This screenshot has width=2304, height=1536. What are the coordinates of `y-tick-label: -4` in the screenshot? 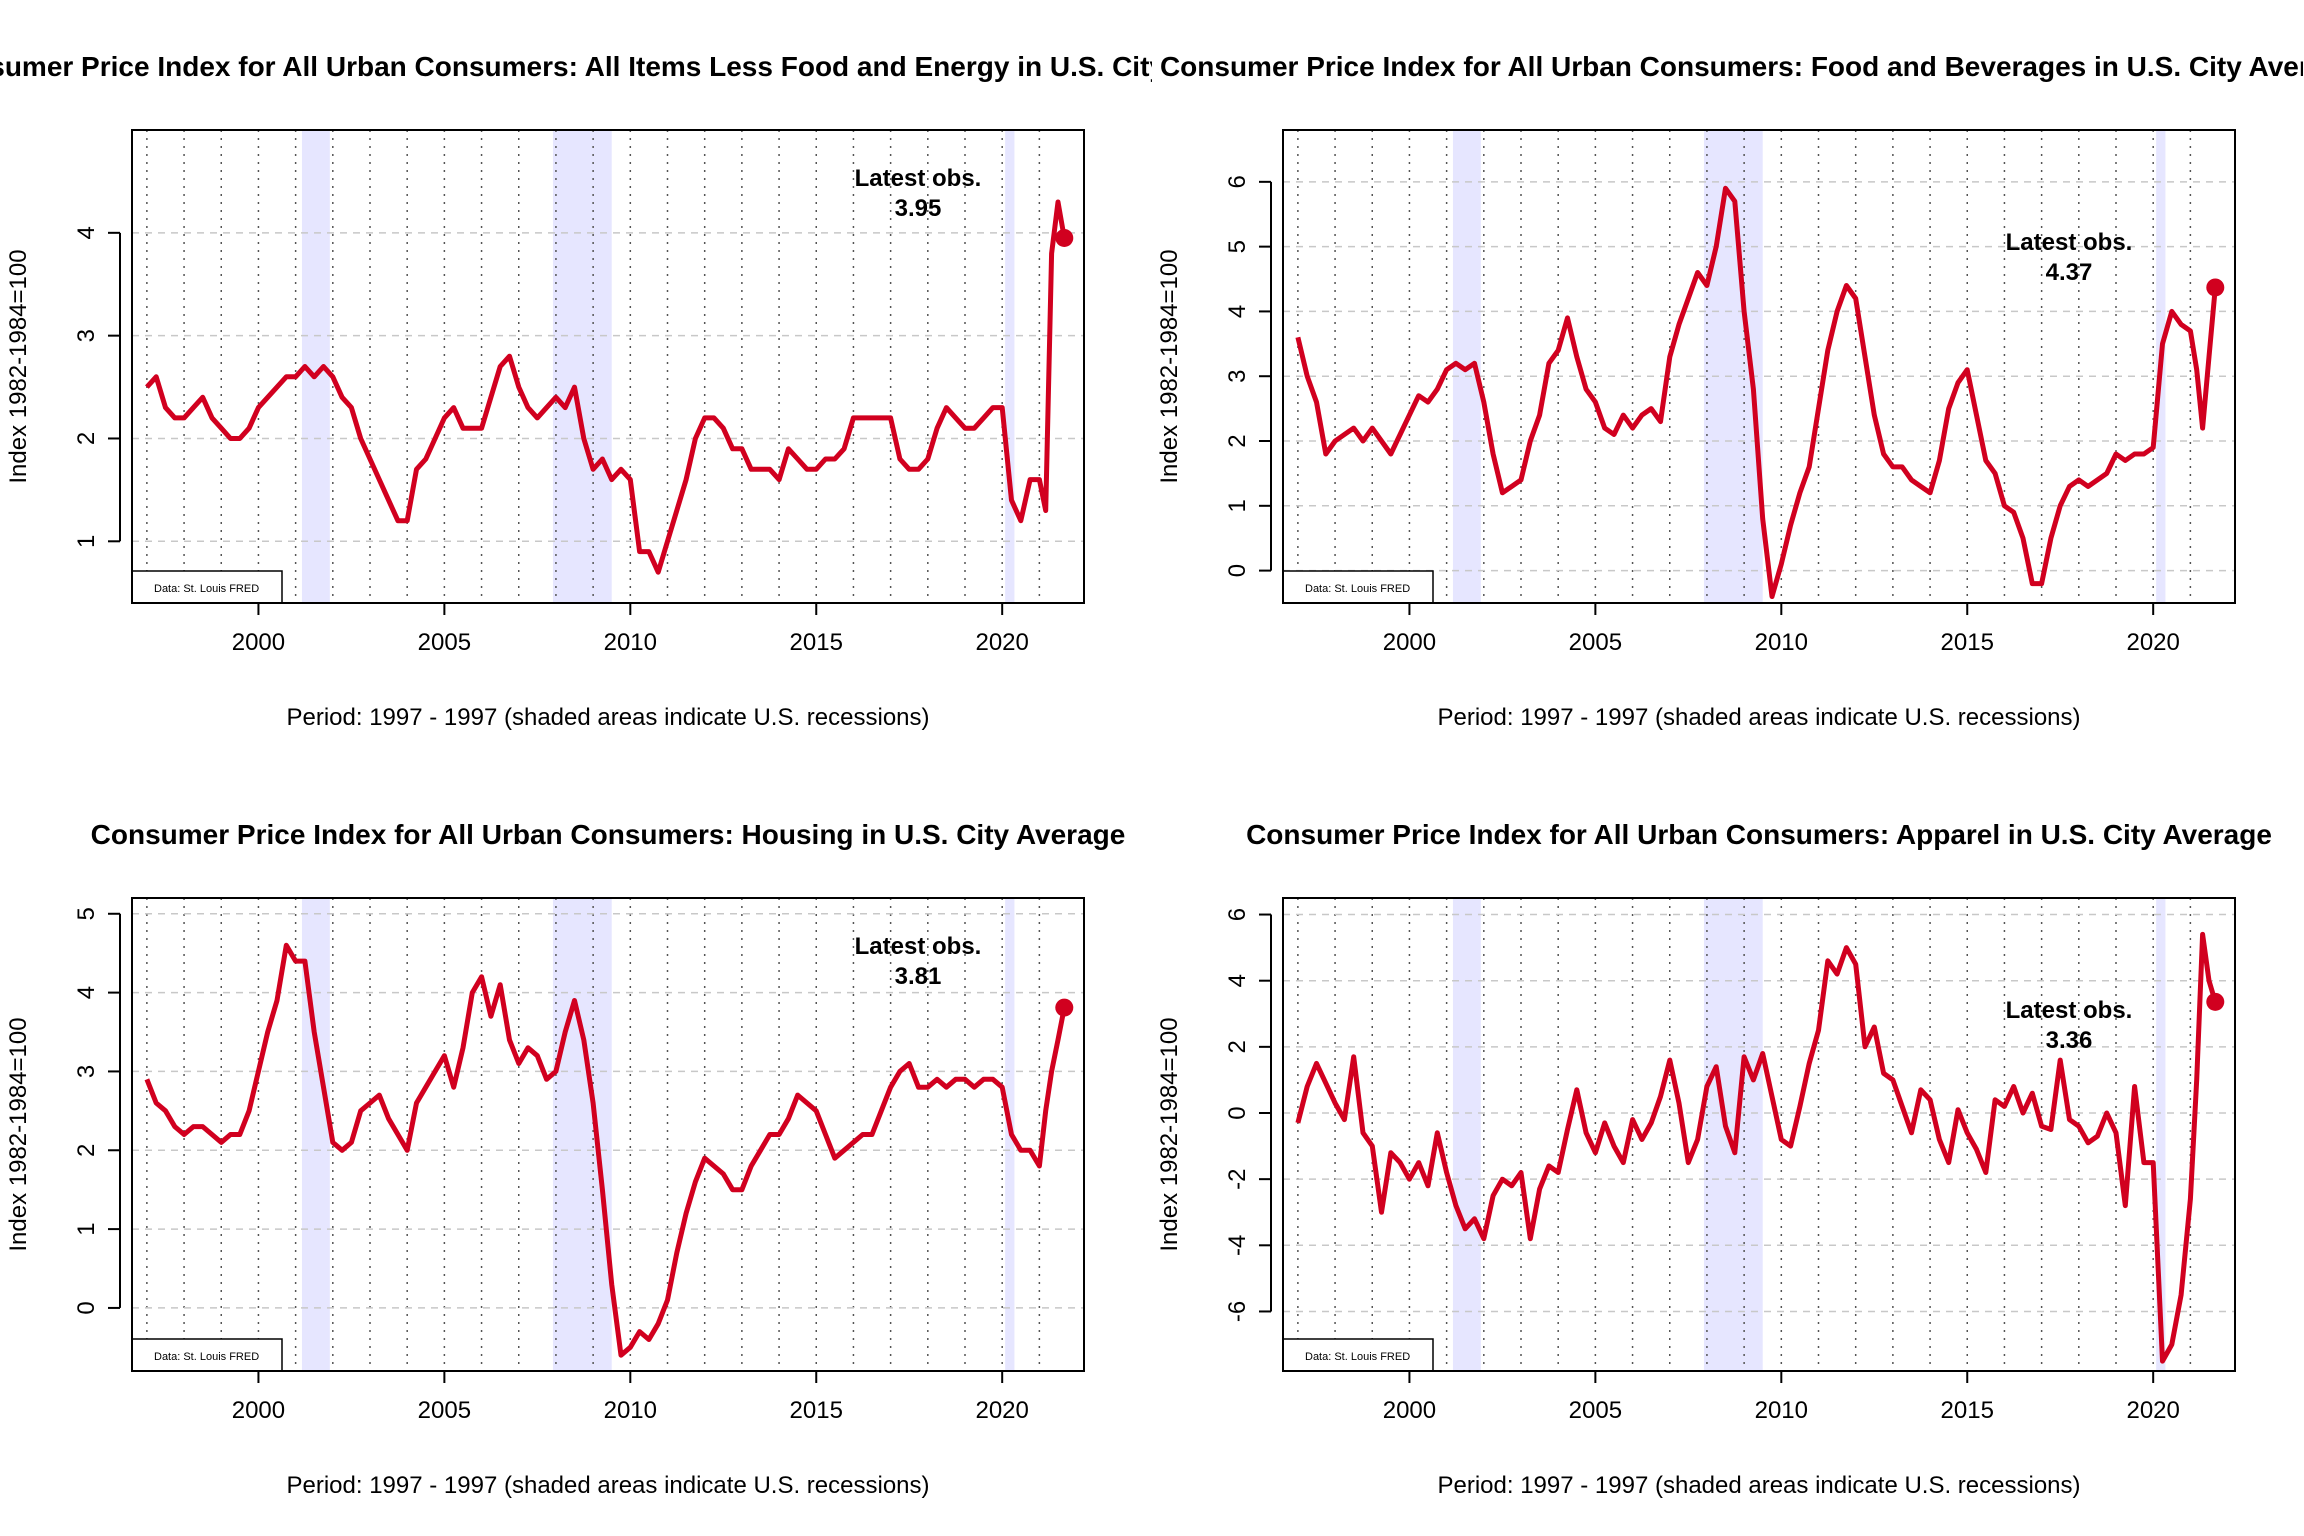 It's located at (1237, 1245).